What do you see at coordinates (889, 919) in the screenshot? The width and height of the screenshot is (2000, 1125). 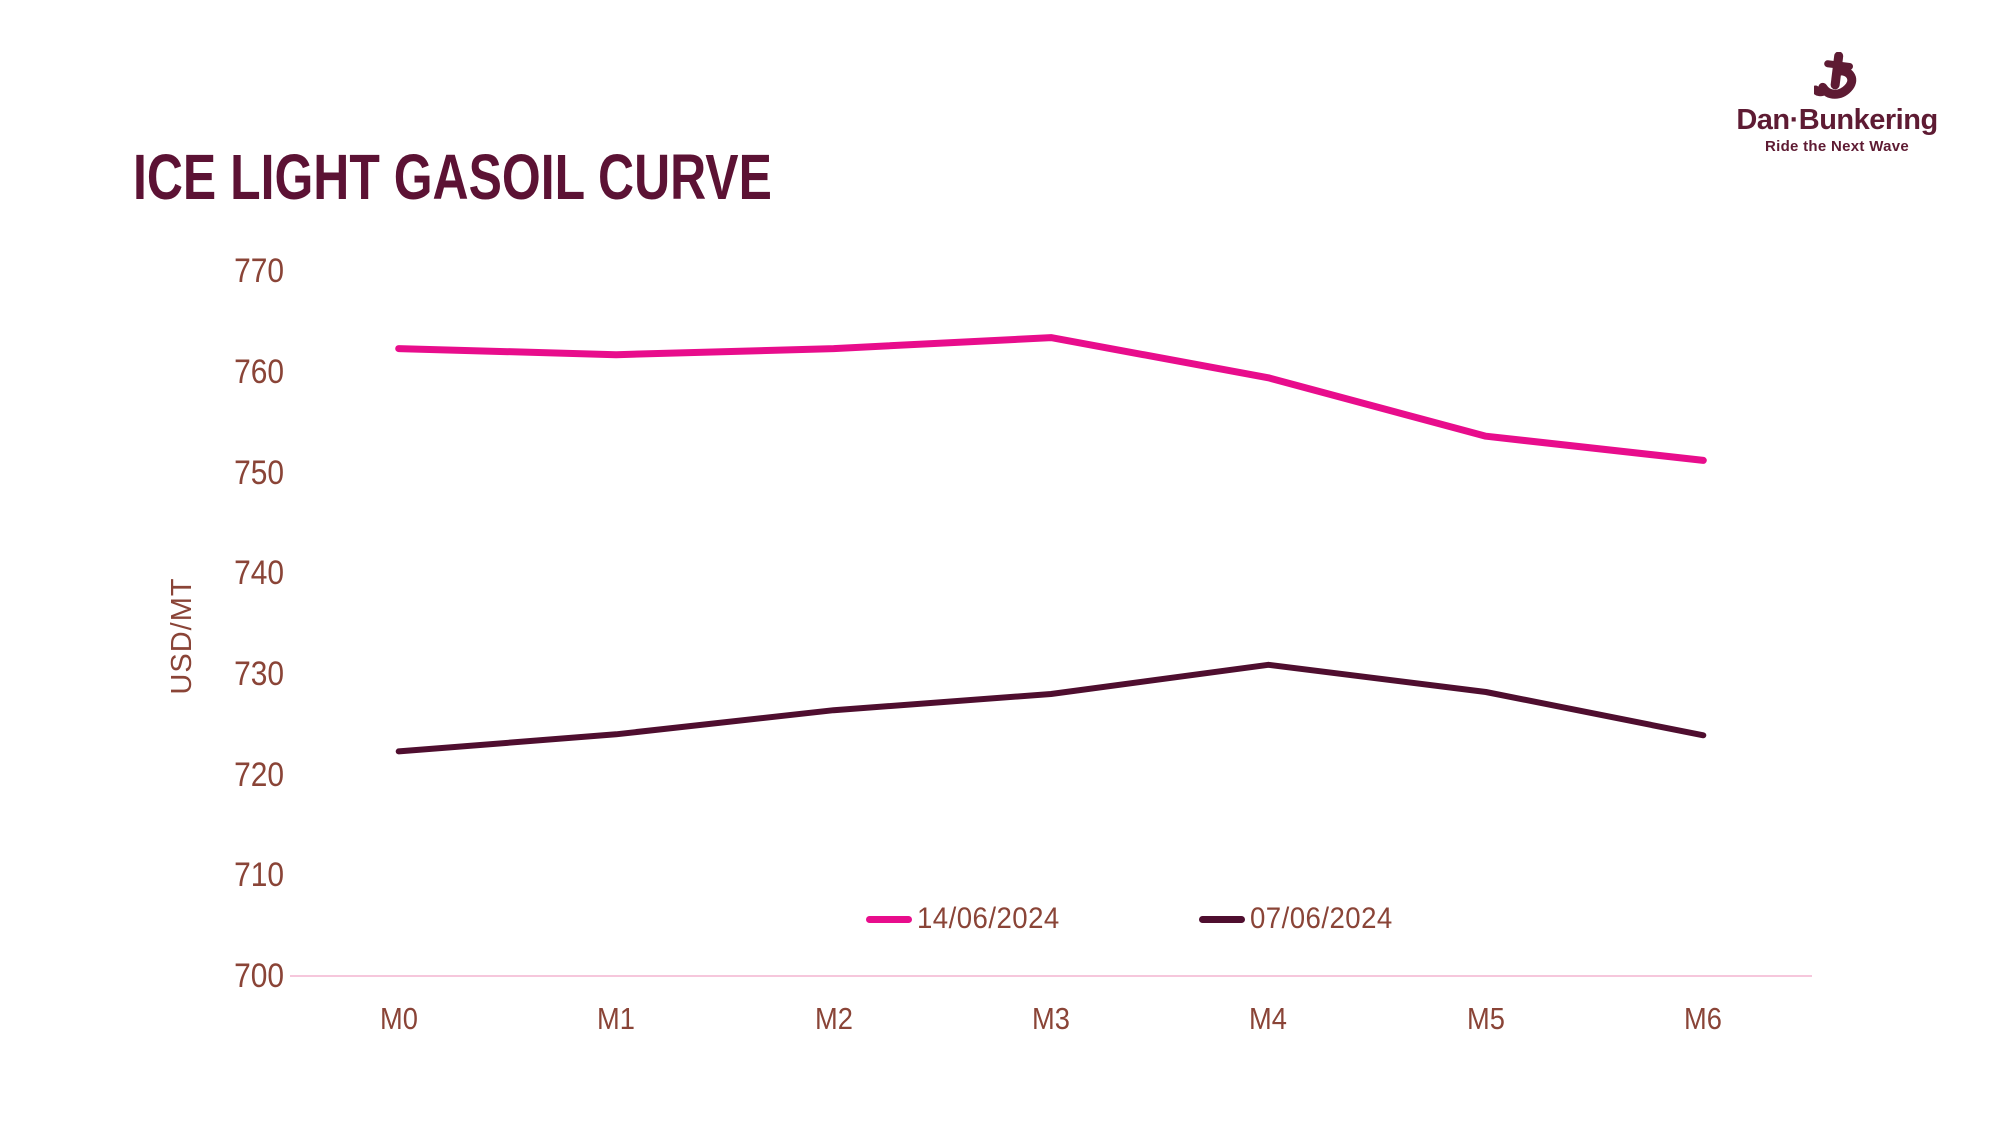 I see `legend-swatch-line-latest` at bounding box center [889, 919].